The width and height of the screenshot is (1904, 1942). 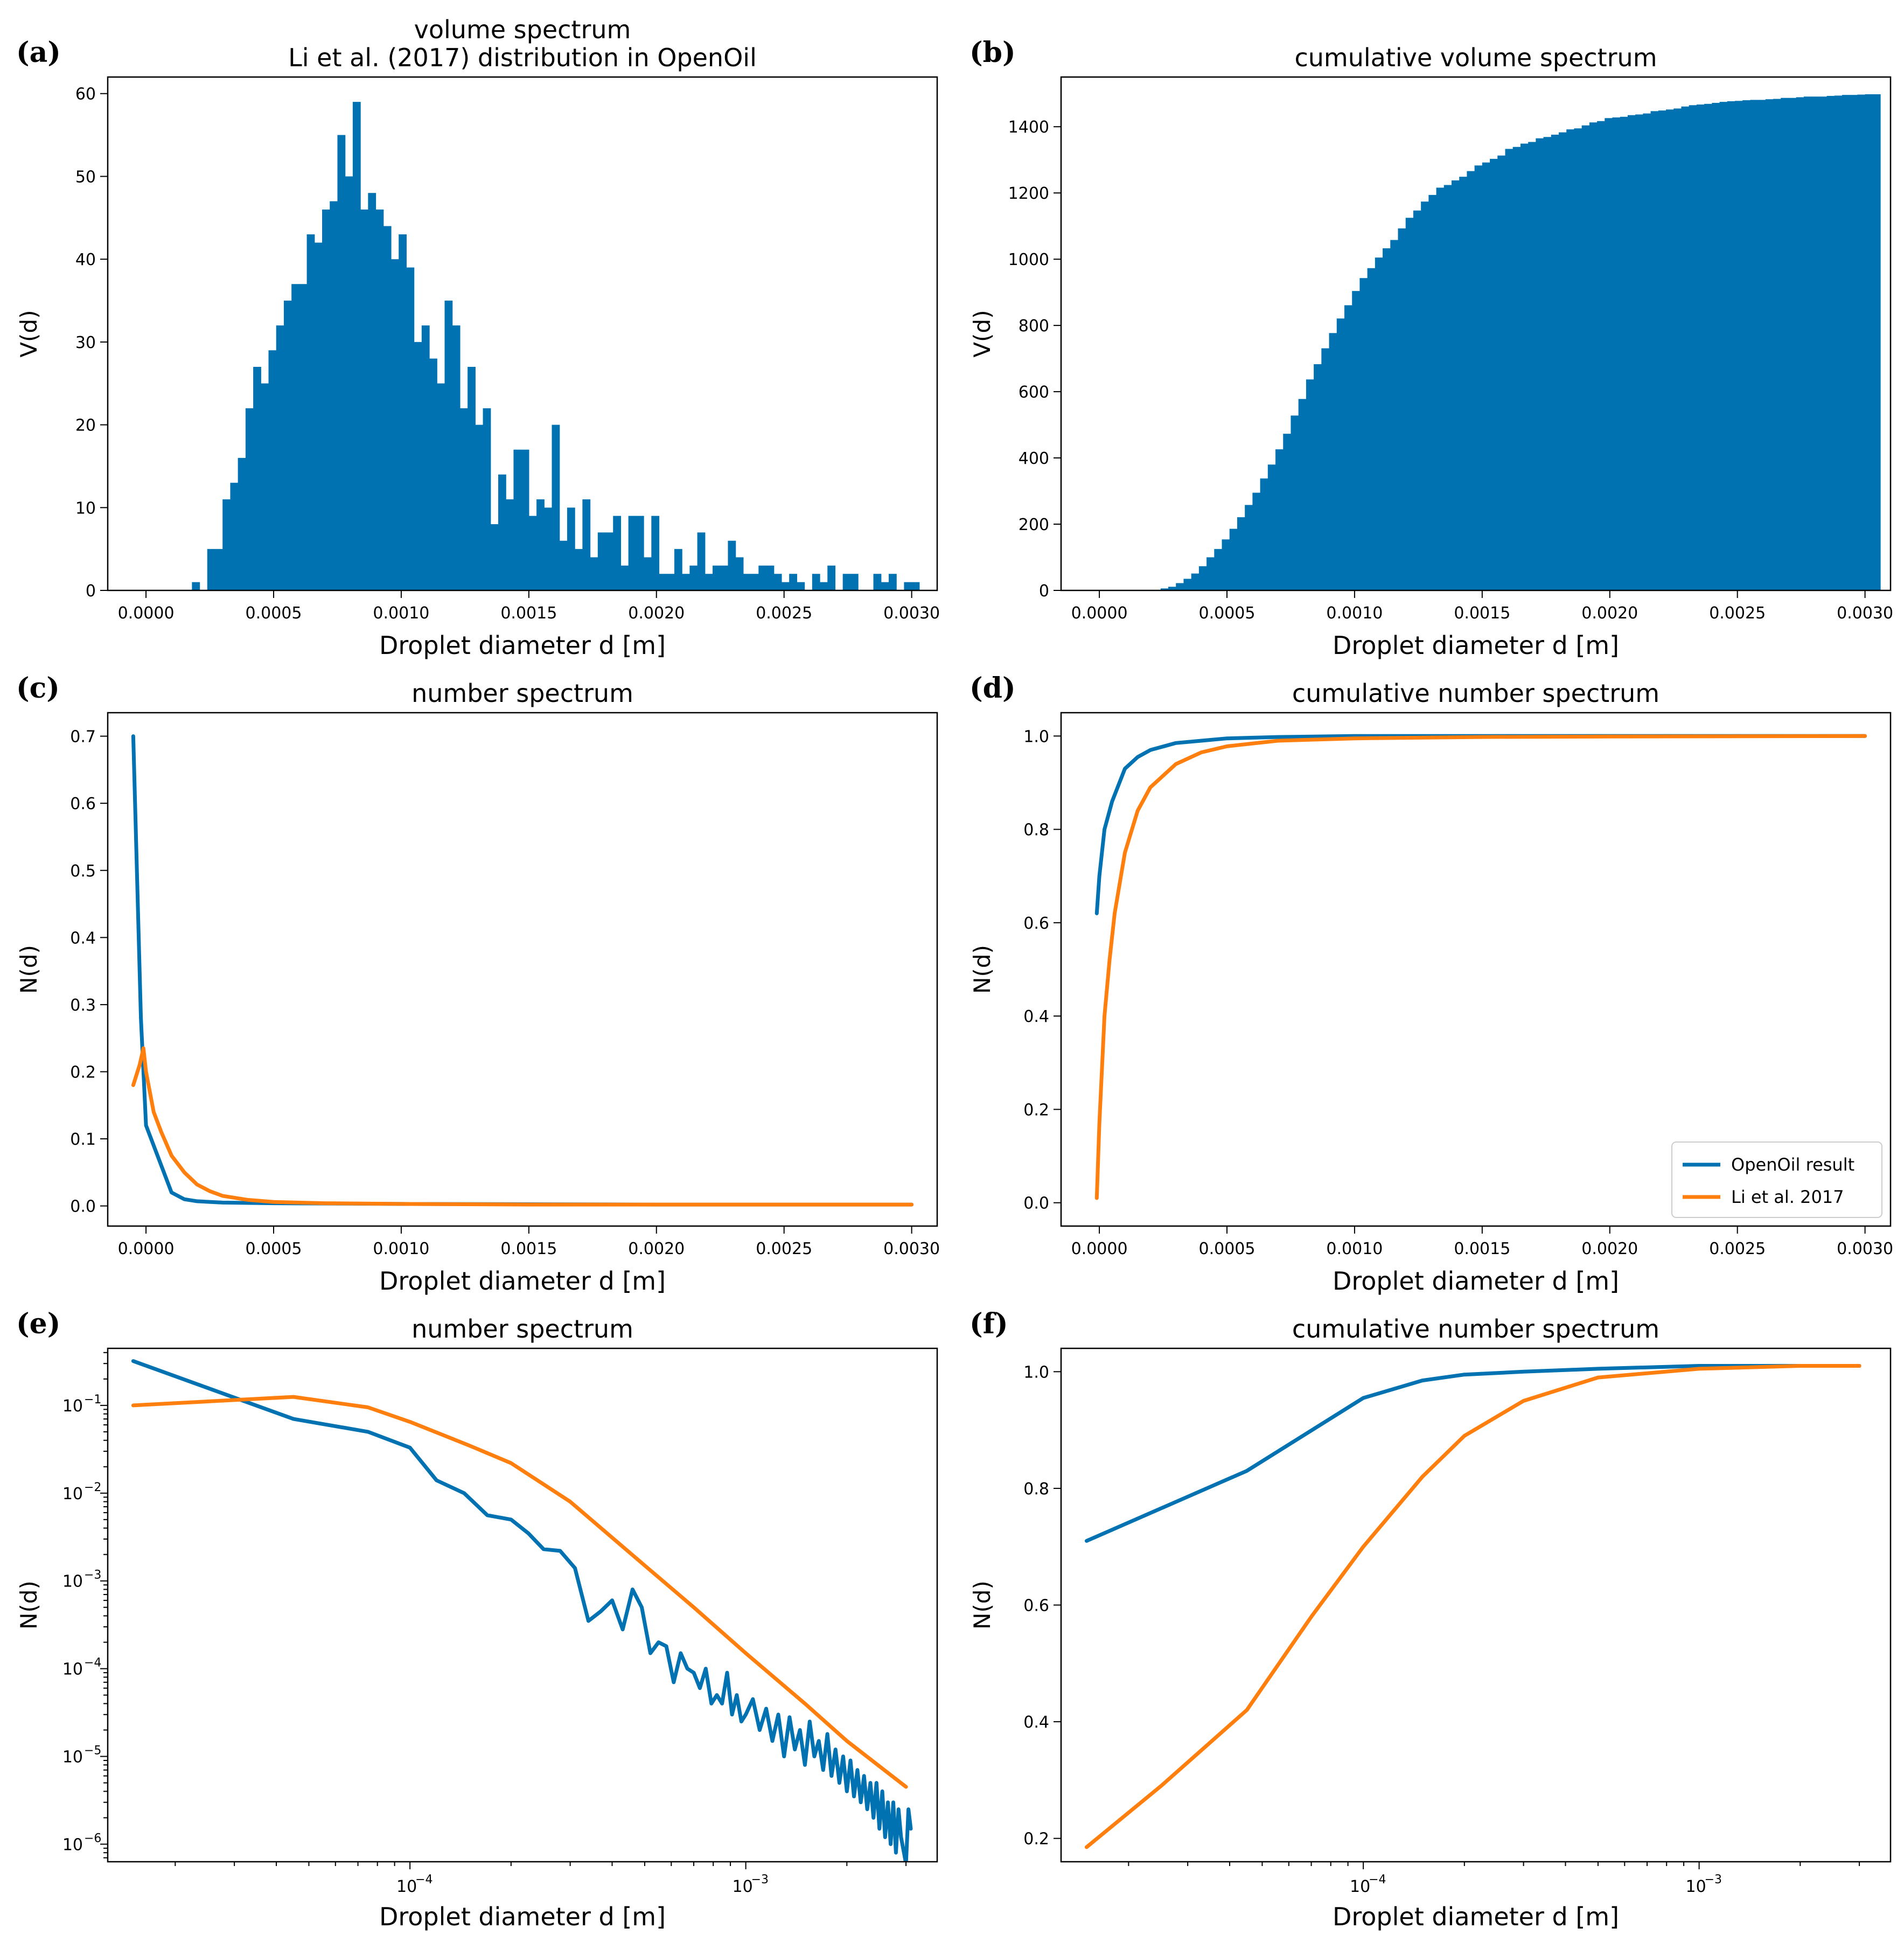 I want to click on y-tick-label: 0.3, so click(x=83, y=1005).